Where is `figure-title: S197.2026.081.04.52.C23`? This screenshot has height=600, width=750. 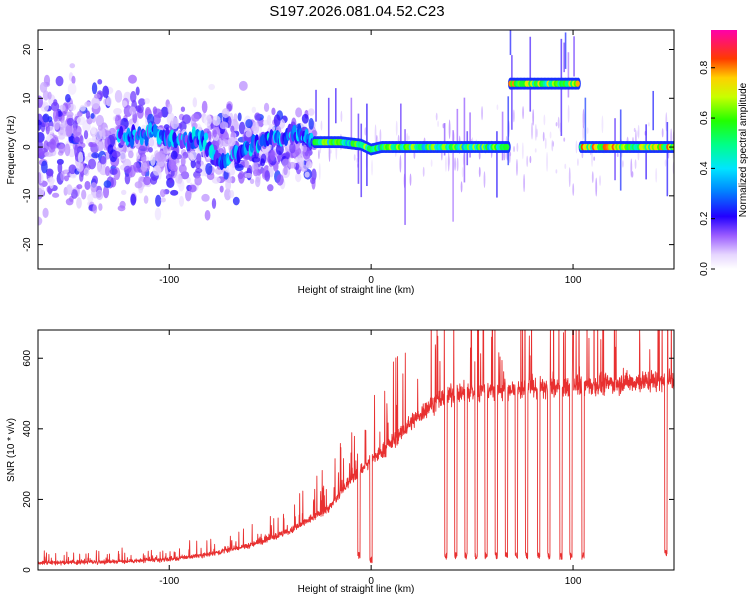 figure-title: S197.2026.081.04.52.C23 is located at coordinates (356, 11).